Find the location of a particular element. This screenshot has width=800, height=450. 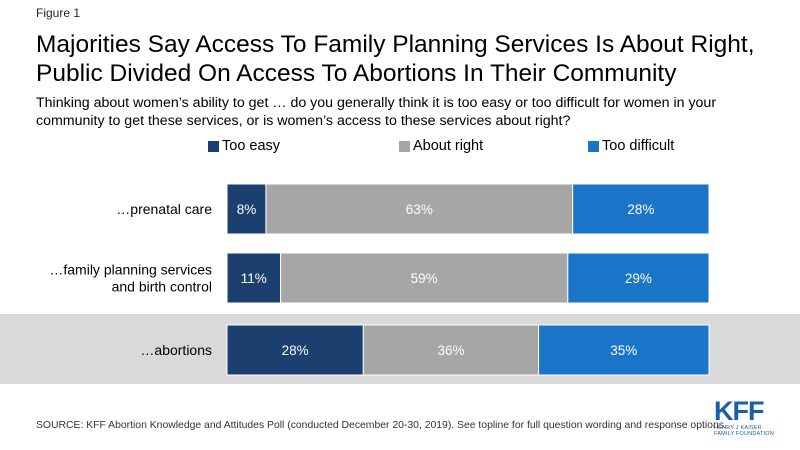

logo-line-1: HENRY J KAISER is located at coordinates (738, 428).